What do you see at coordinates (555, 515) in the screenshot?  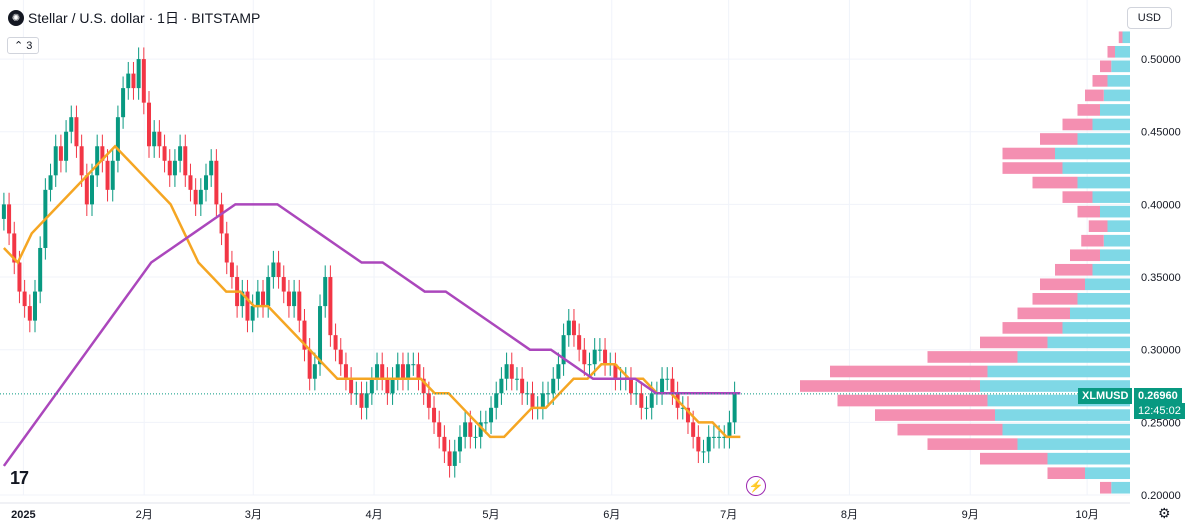 I see `x-axis: 2025 2月 3月 4月 5月 6月 7月 8月 9月 10月` at bounding box center [555, 515].